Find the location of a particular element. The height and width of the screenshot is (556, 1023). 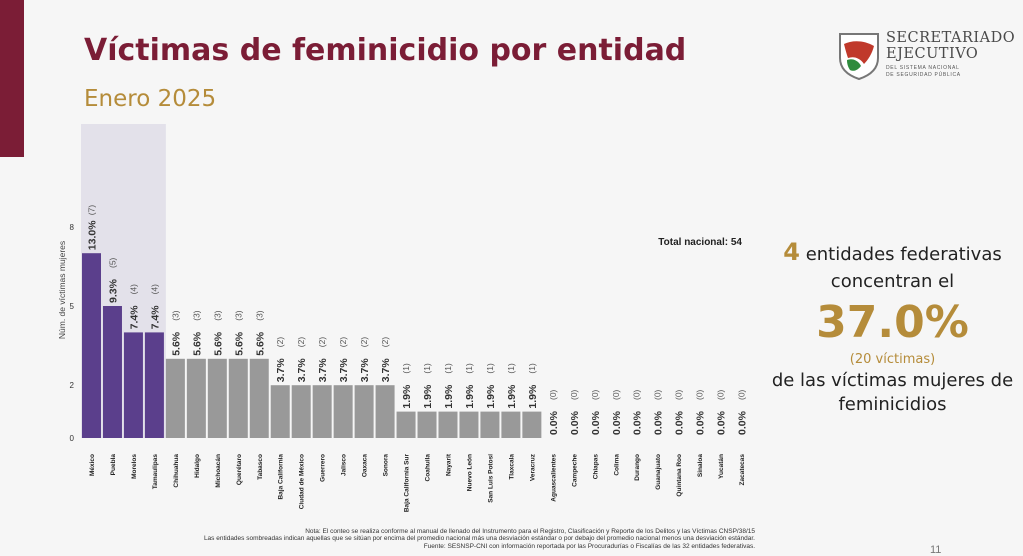

y-tick-label: 8 is located at coordinates (72, 227).